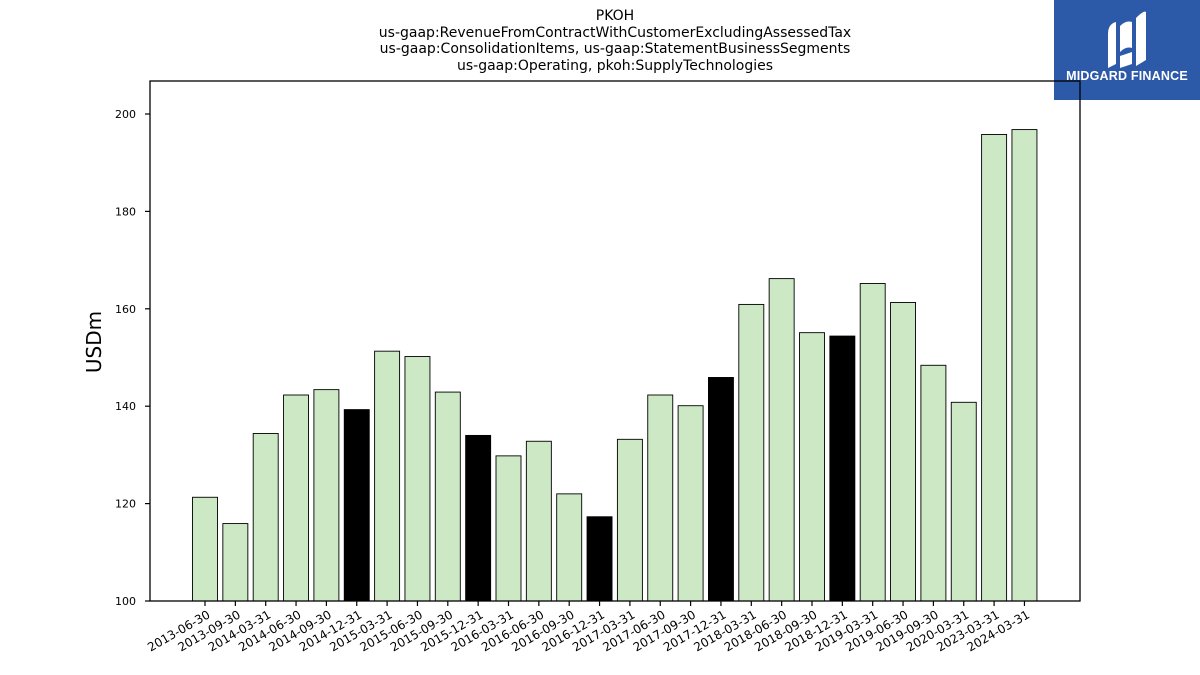  What do you see at coordinates (94, 342) in the screenshot?
I see `y-axis-label: USDm` at bounding box center [94, 342].